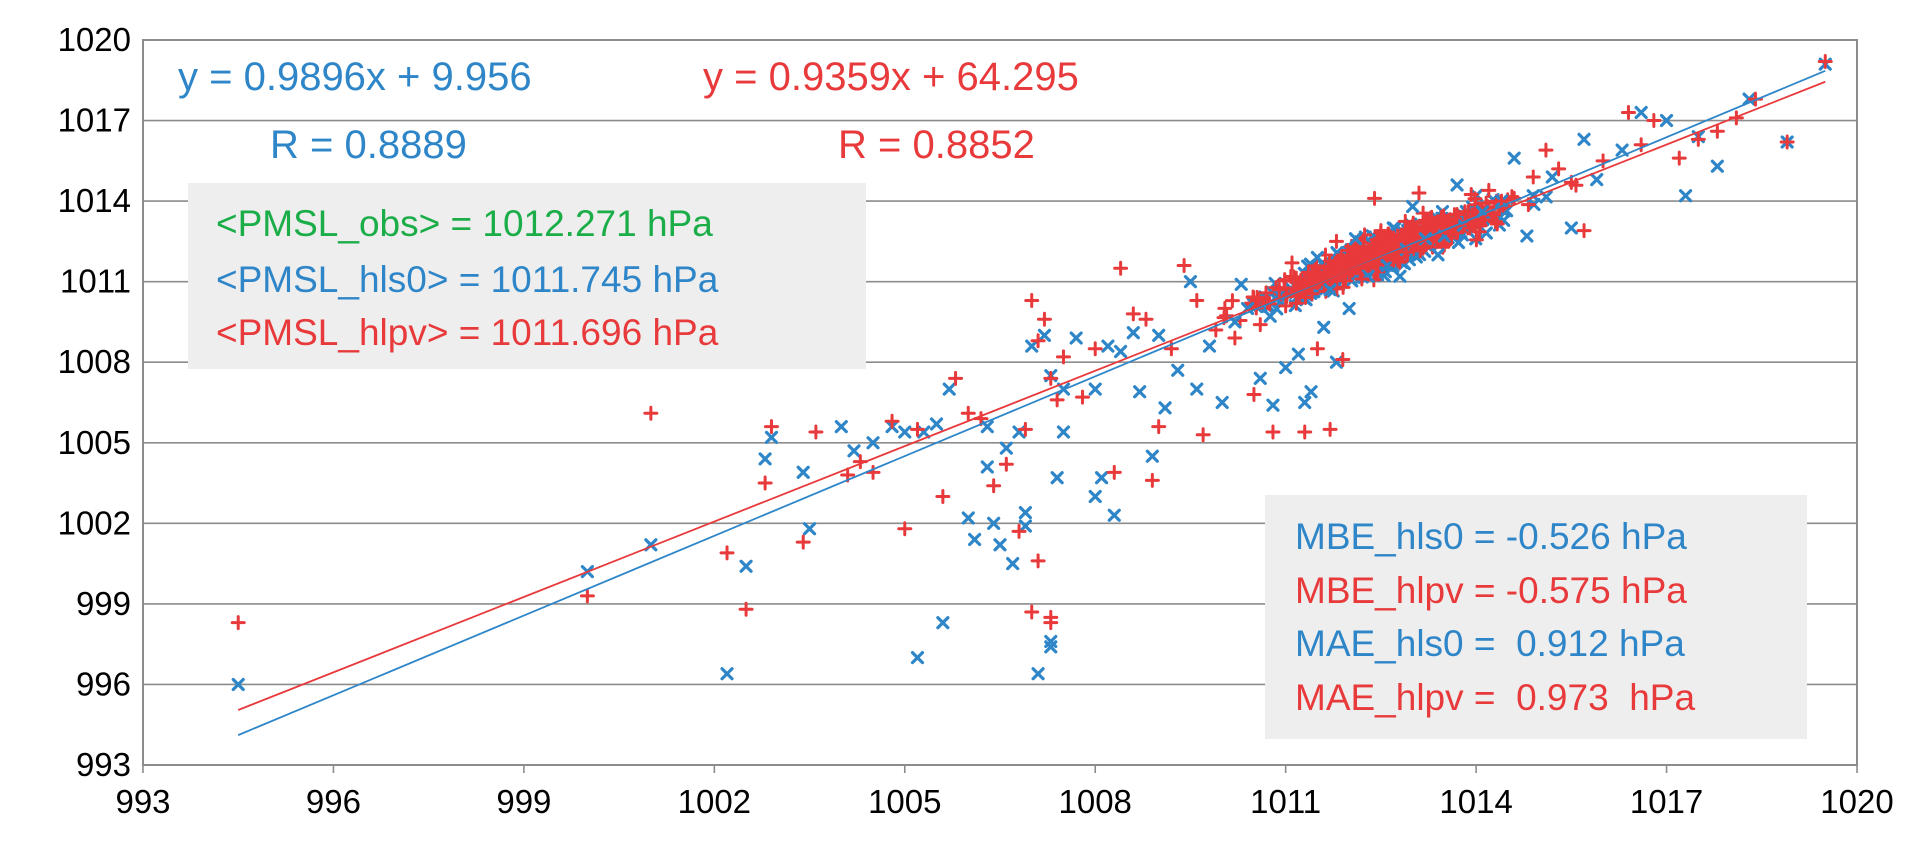 This screenshot has height=853, width=1917. Describe the element at coordinates (1491, 590) in the screenshot. I see `mbe-hlpv-label: MBE_hlpv = -0.575 hPa` at that location.